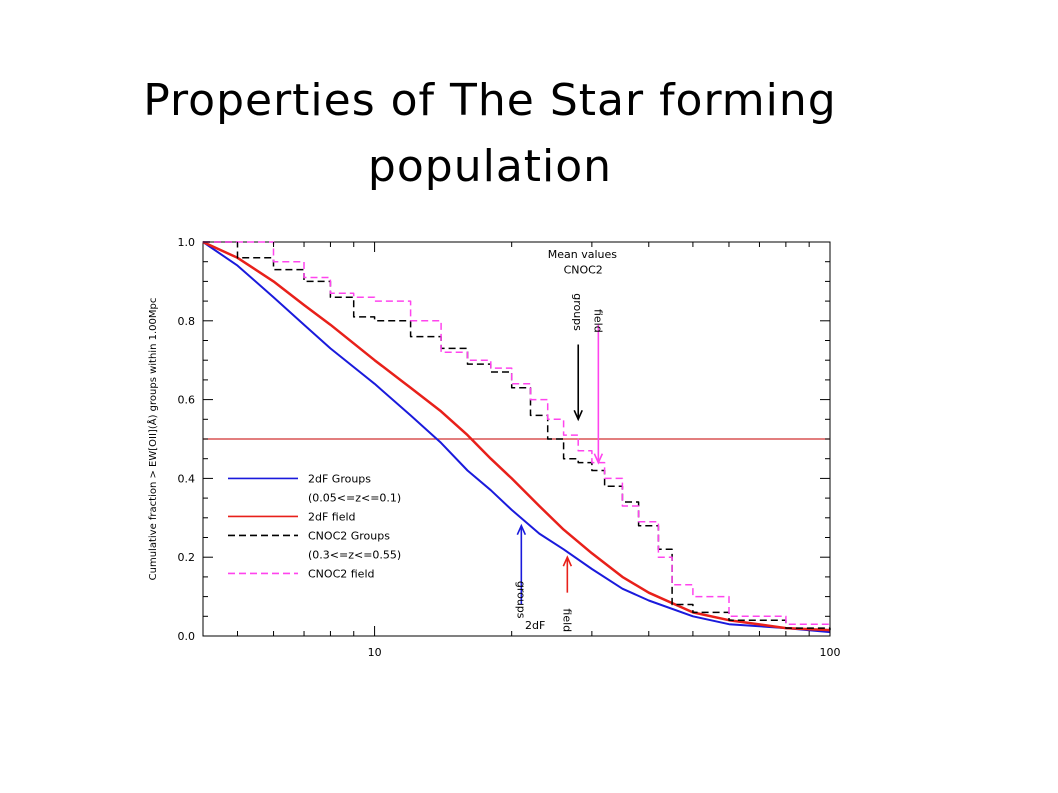 This screenshot has width=1058, height=793. Describe the element at coordinates (349, 535) in the screenshot. I see `legend-entry-label: CNOC2 Groups` at that location.